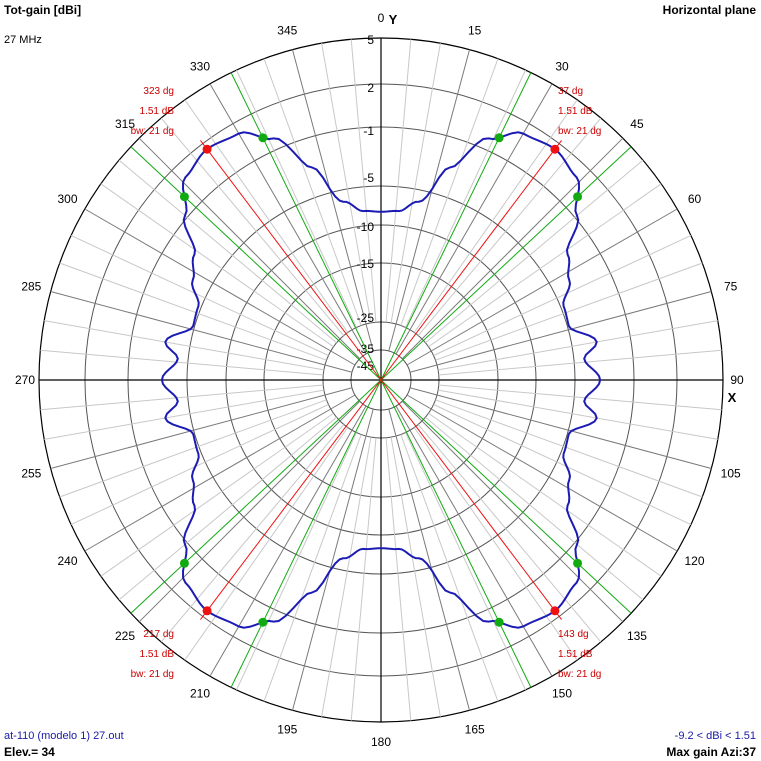 This screenshot has width=761, height=761. Describe the element at coordinates (31, 286) in the screenshot. I see `angle-label: 285` at that location.